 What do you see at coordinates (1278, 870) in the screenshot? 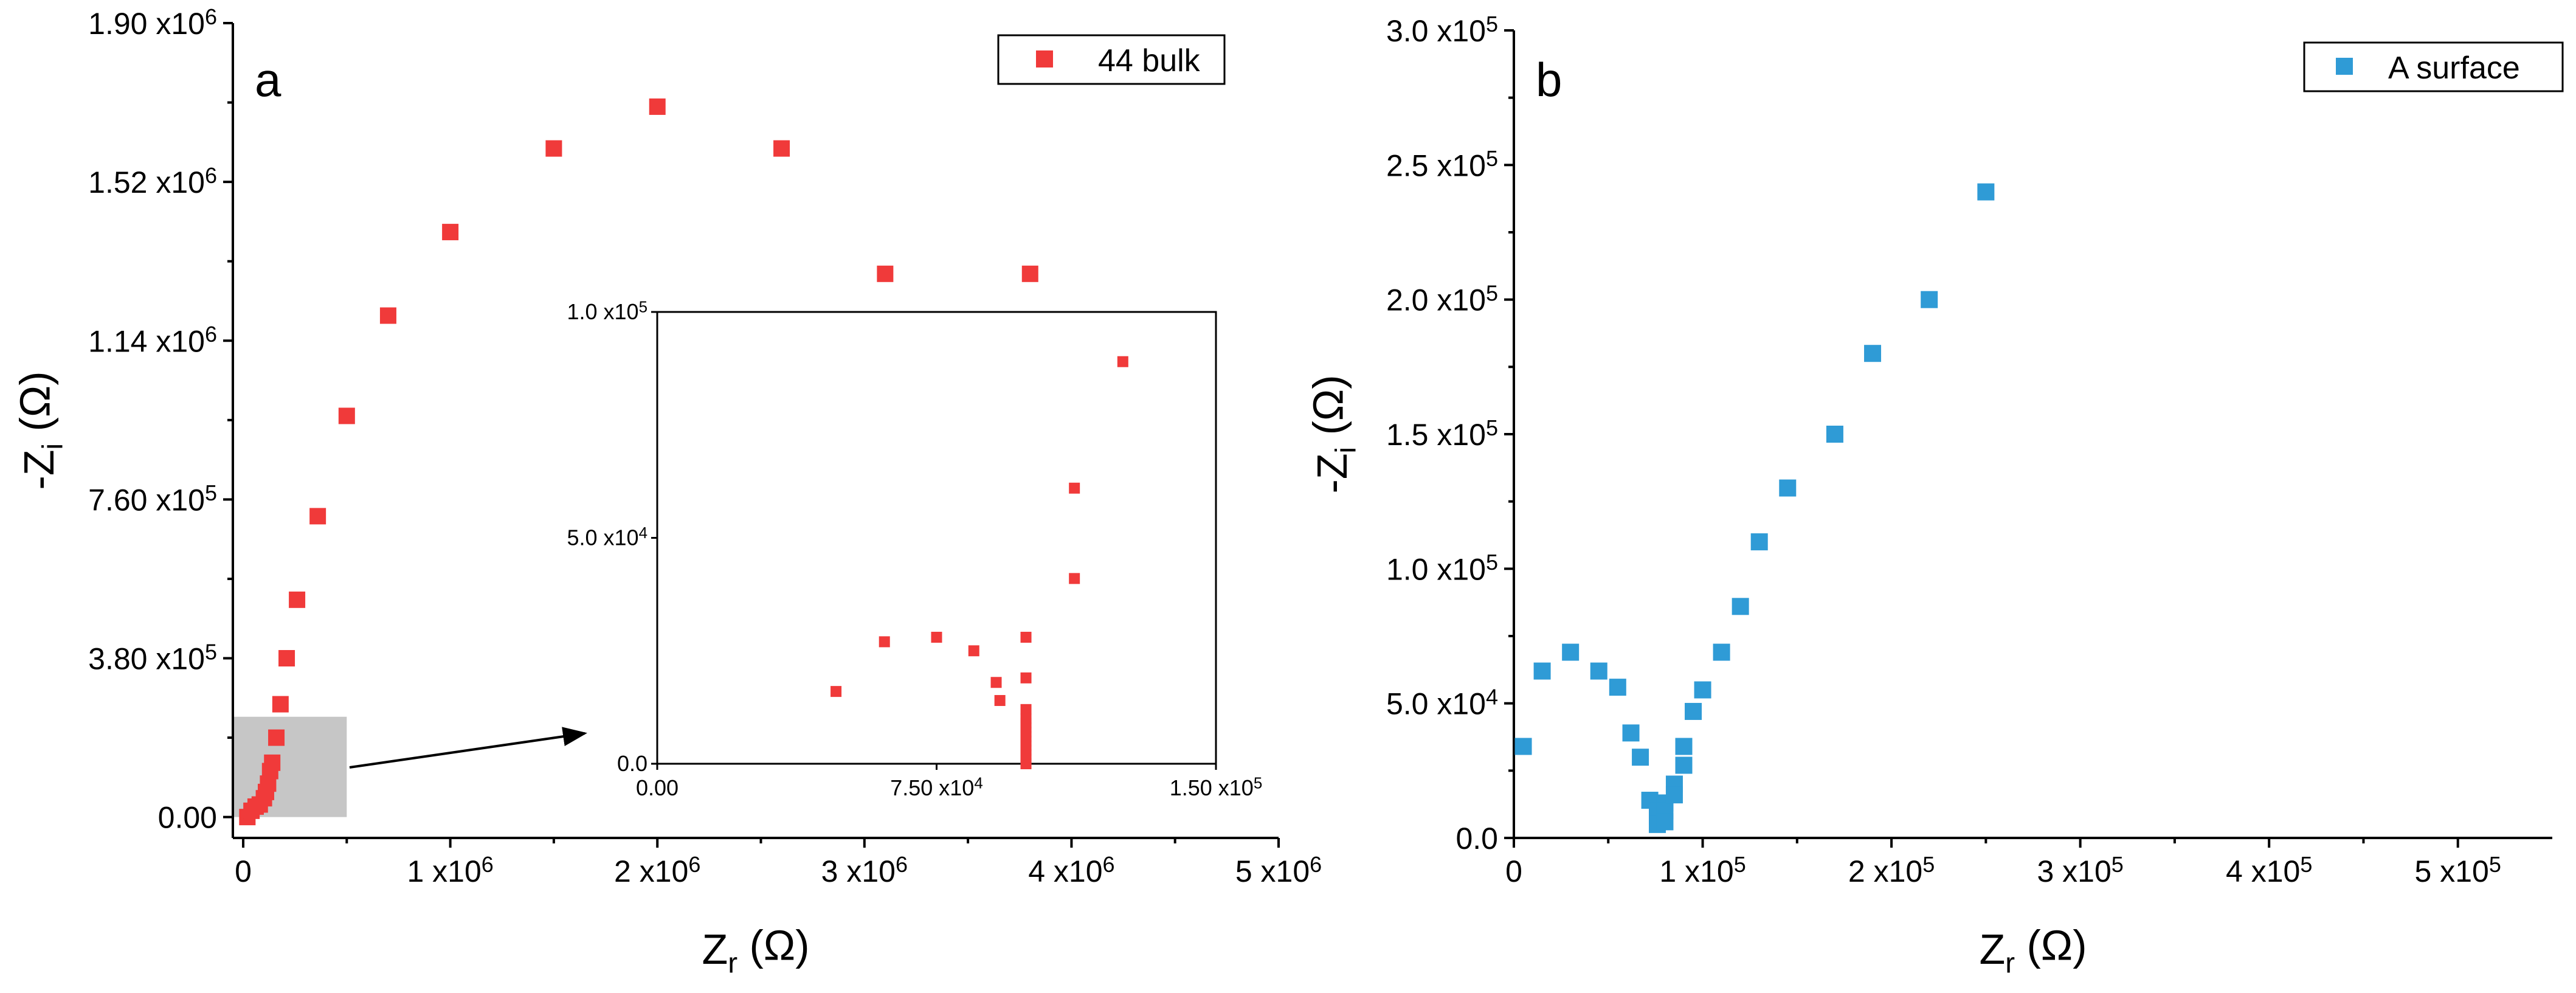
I see `x-tick-label: 5 x10⁶` at bounding box center [1278, 870].